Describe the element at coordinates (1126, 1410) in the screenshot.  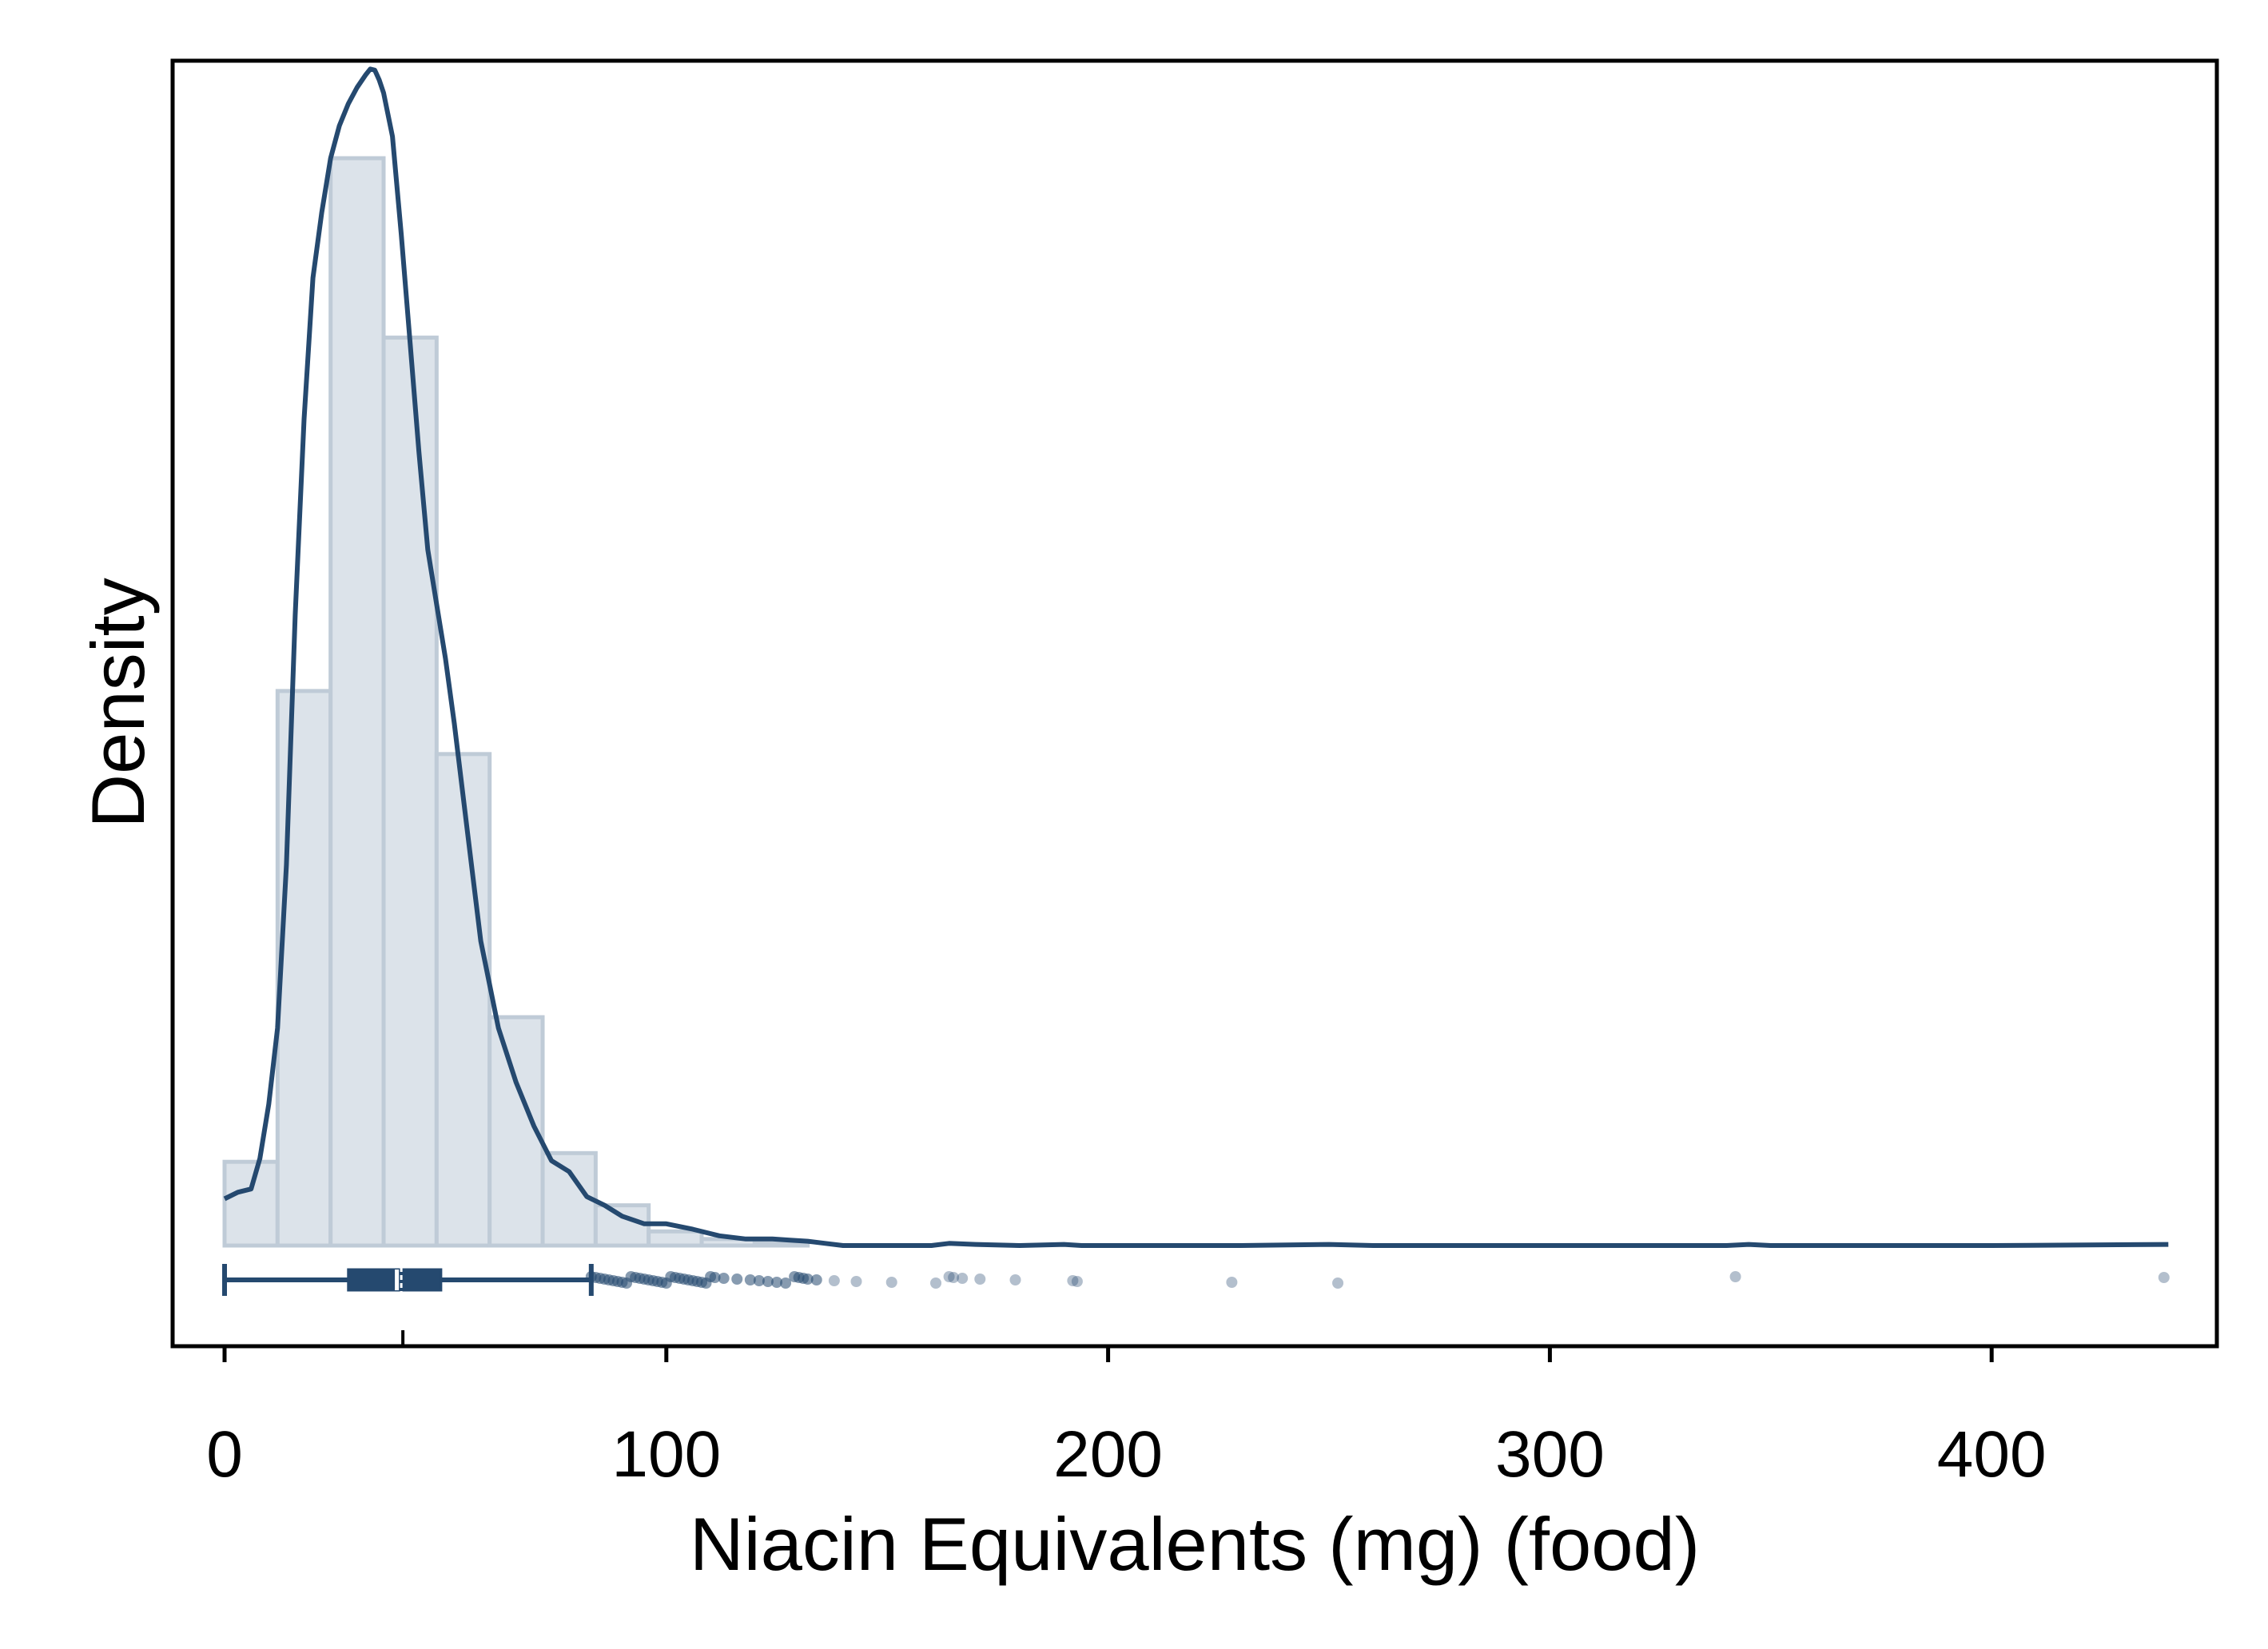
I see `x-axis: 0 100 200 300 400` at that location.